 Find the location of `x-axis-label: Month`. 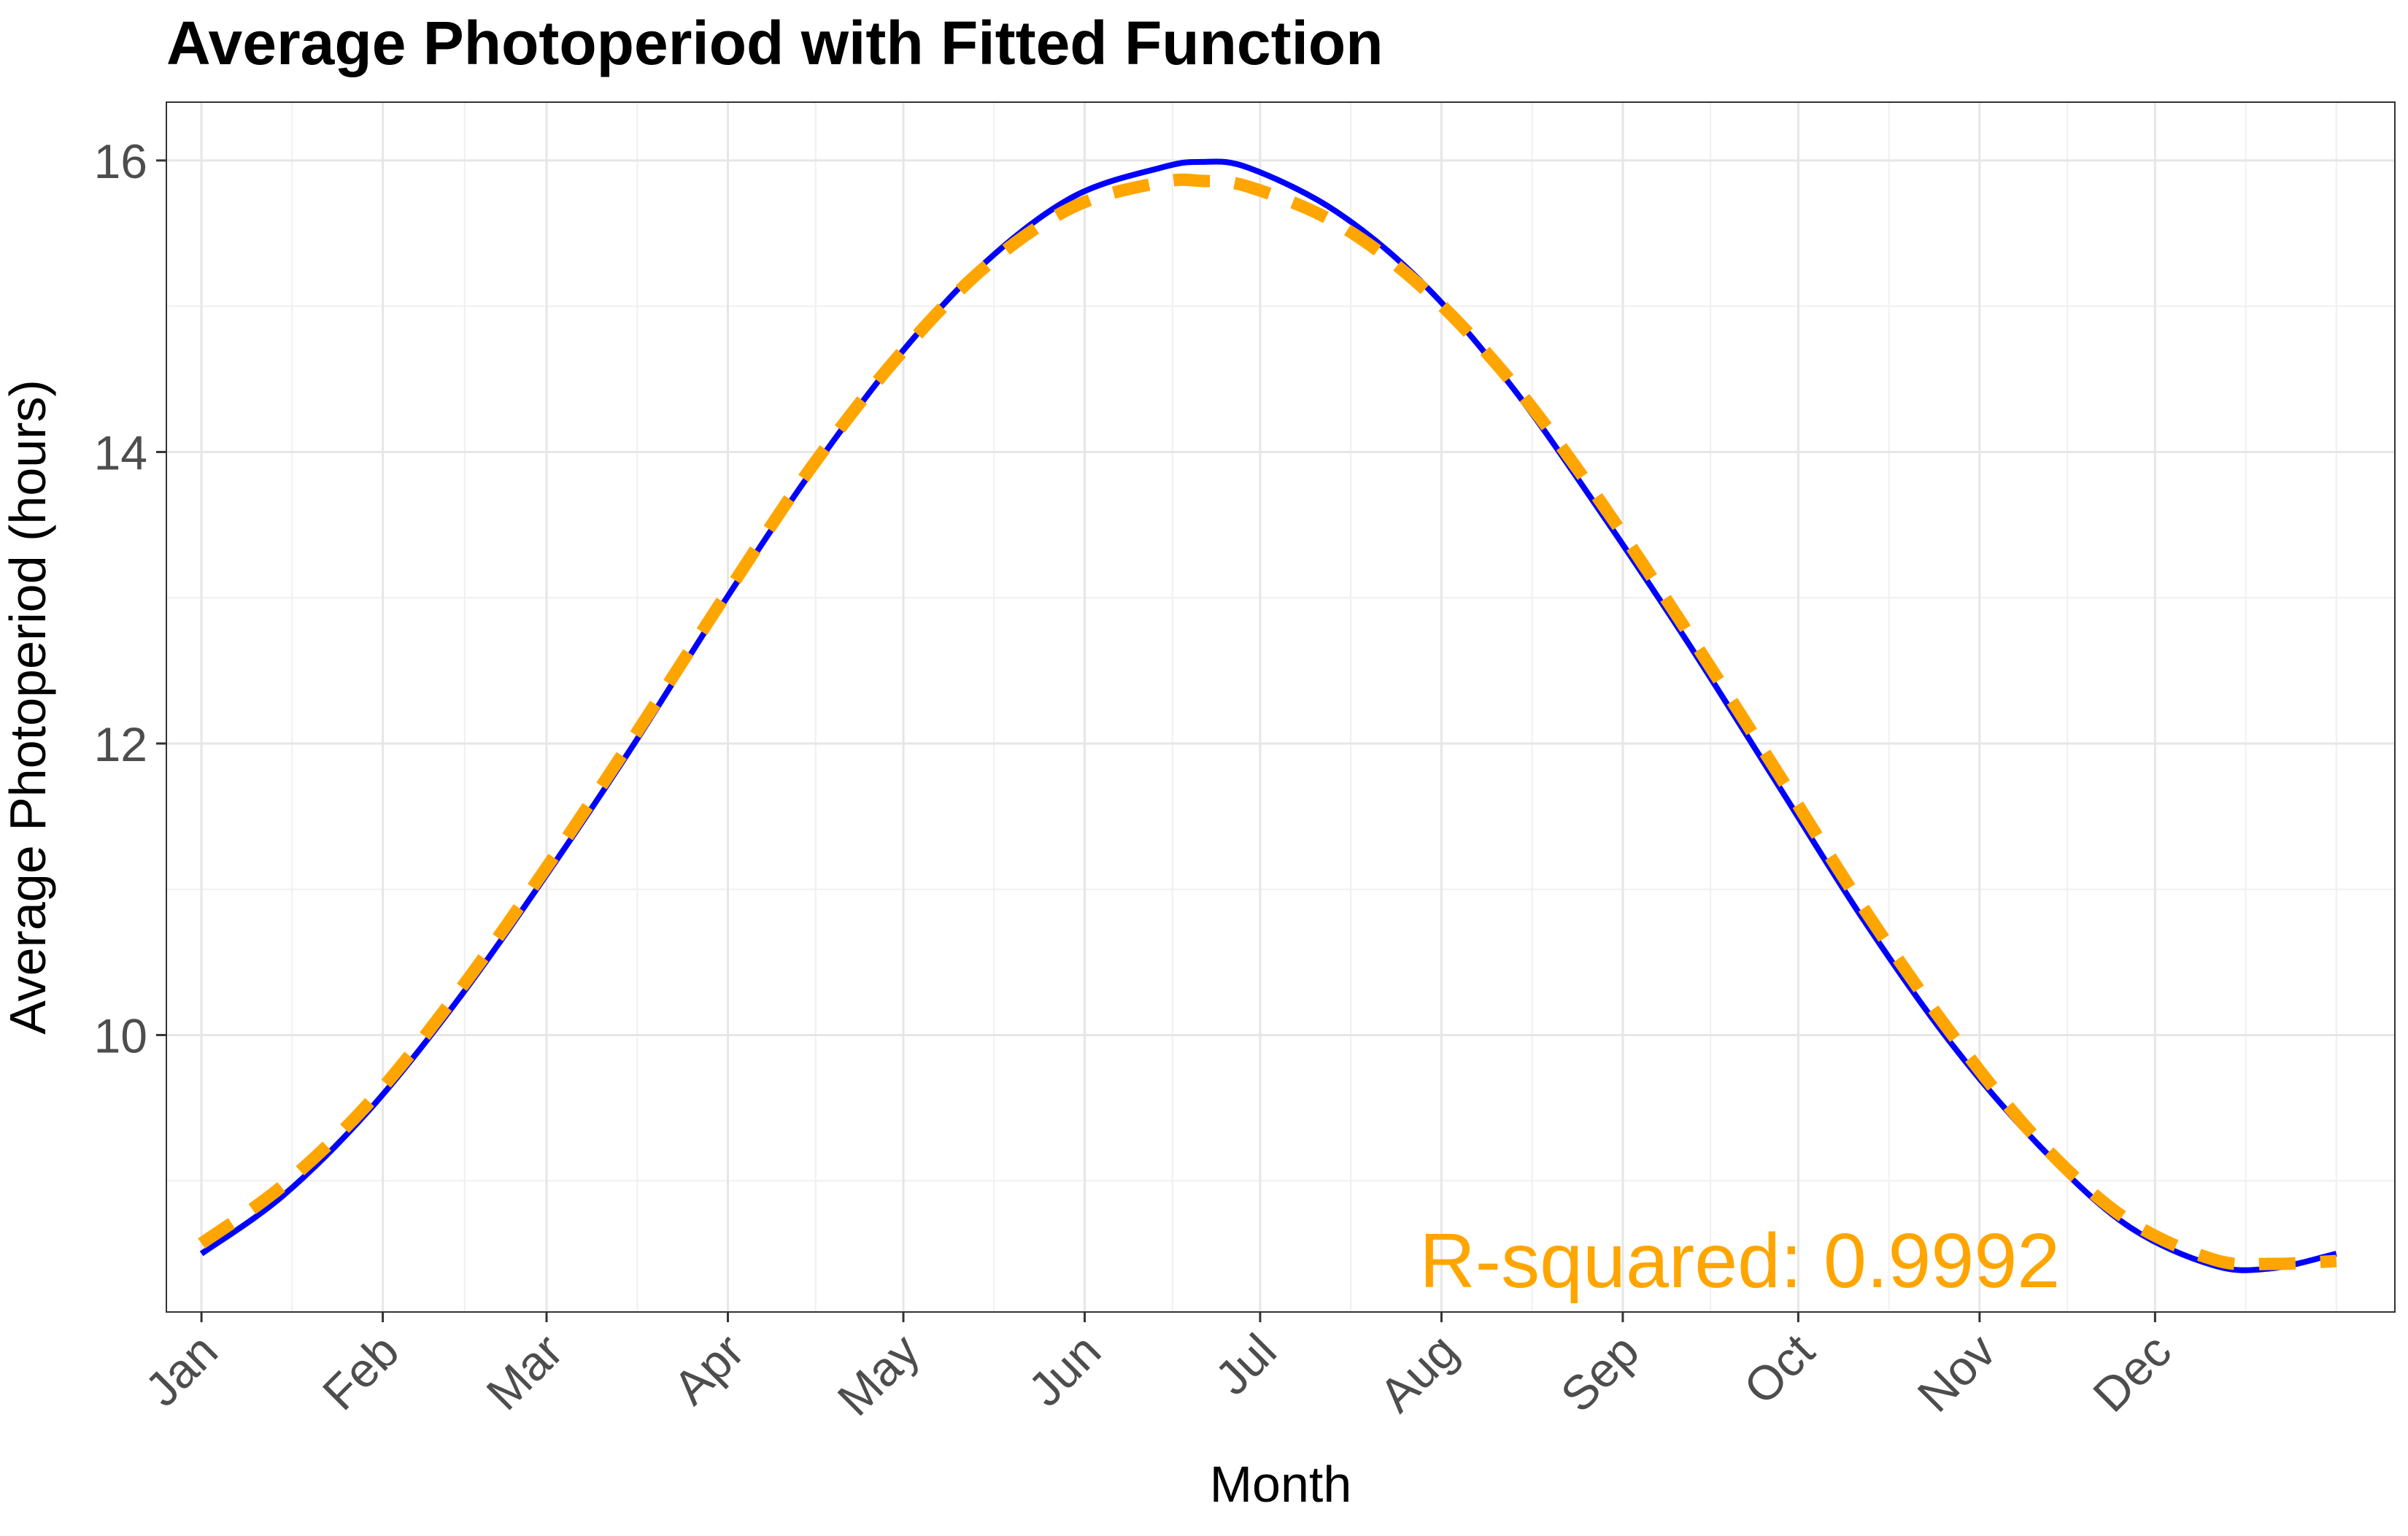

x-axis-label: Month is located at coordinates (1281, 1484).